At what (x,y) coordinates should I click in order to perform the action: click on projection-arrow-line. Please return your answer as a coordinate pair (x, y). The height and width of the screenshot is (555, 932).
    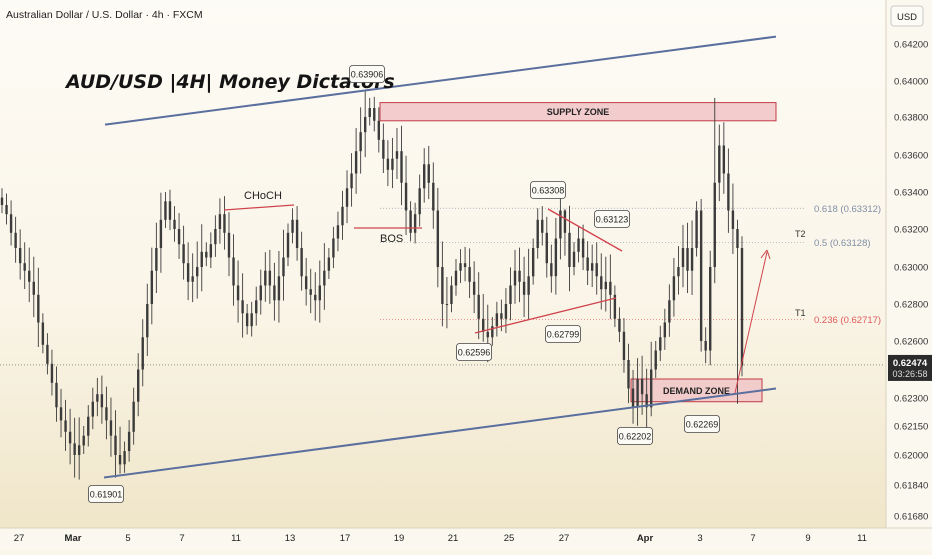
    Looking at the image, I should click on (751, 322).